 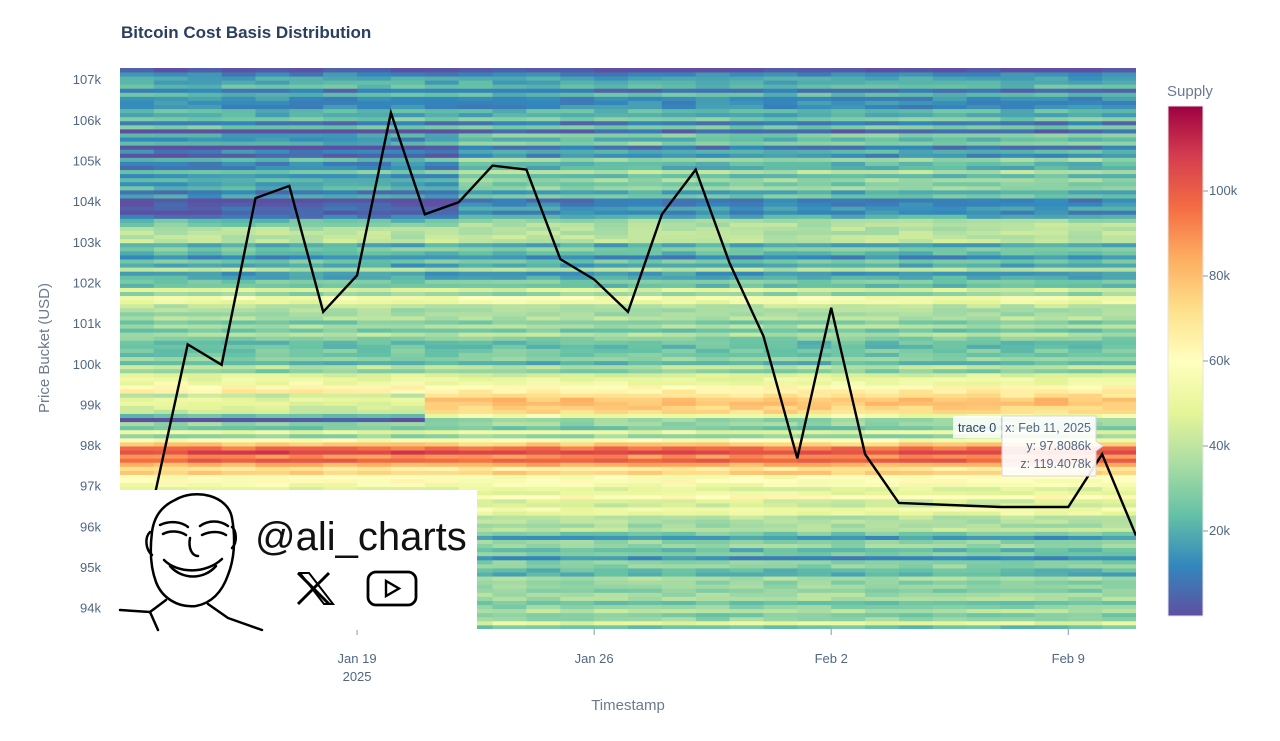 I want to click on x-tick-label: Jan 19, so click(x=357, y=658).